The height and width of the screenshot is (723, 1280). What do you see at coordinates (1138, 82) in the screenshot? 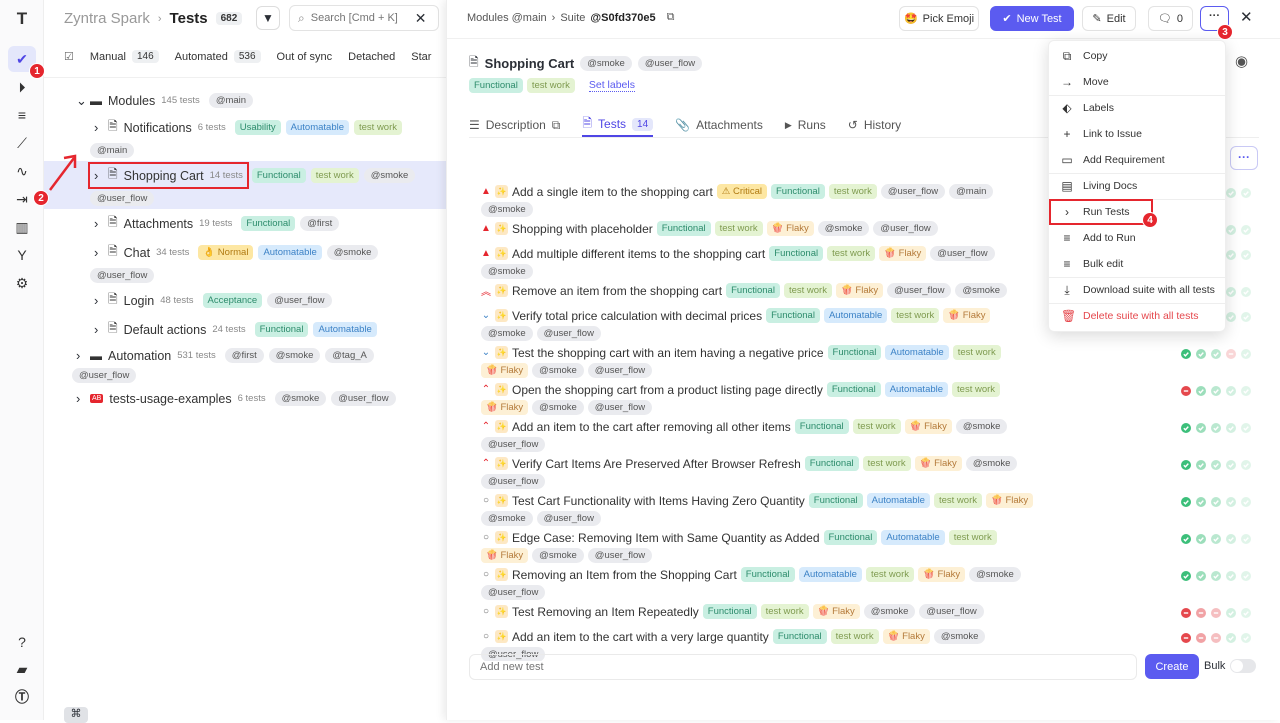
I see `menu-item-move: → Move` at bounding box center [1138, 82].